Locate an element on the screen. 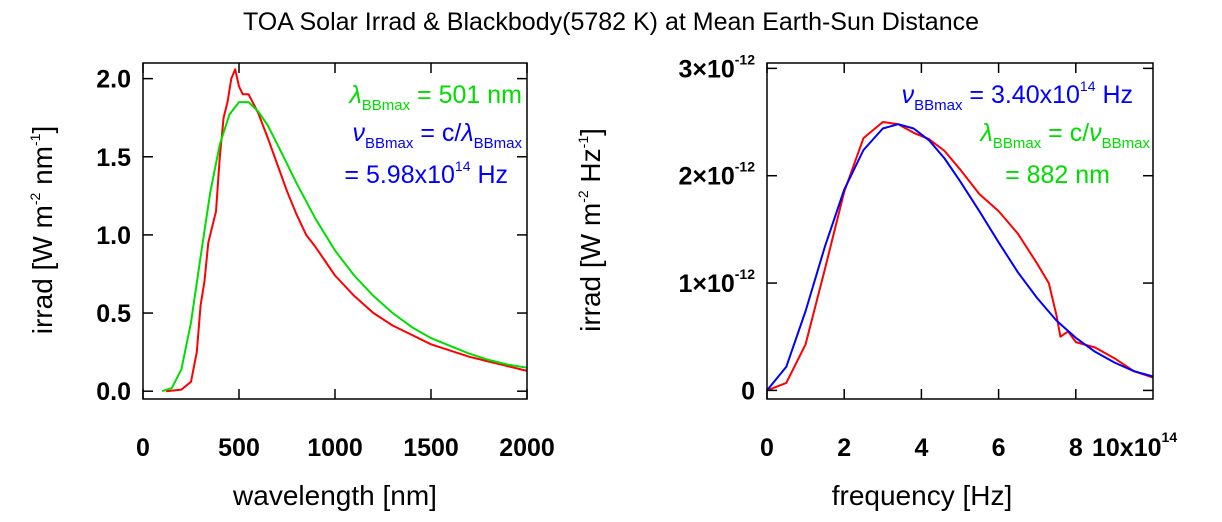 The width and height of the screenshot is (1222, 522). left-x-tick-label: 1000 is located at coordinates (335, 448).